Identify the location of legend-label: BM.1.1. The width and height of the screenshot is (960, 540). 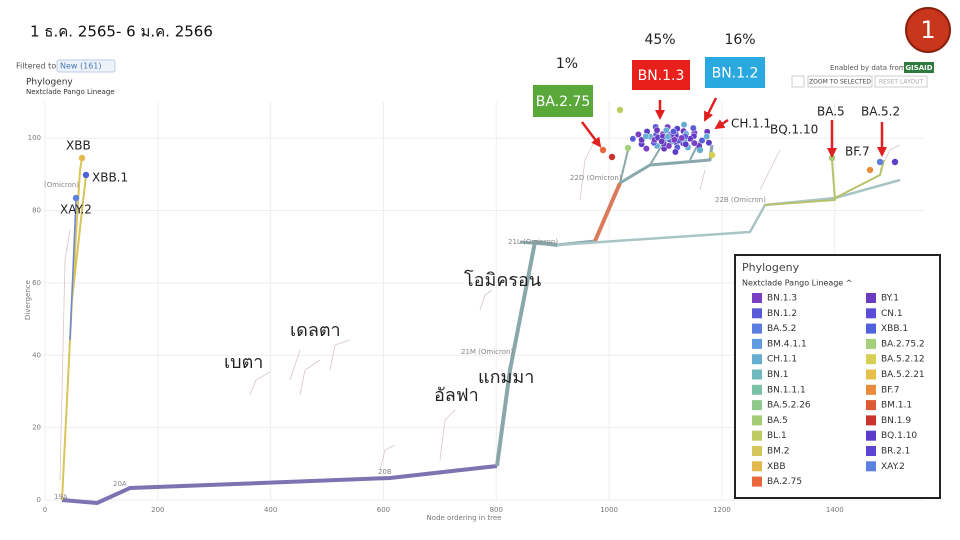
(896, 406).